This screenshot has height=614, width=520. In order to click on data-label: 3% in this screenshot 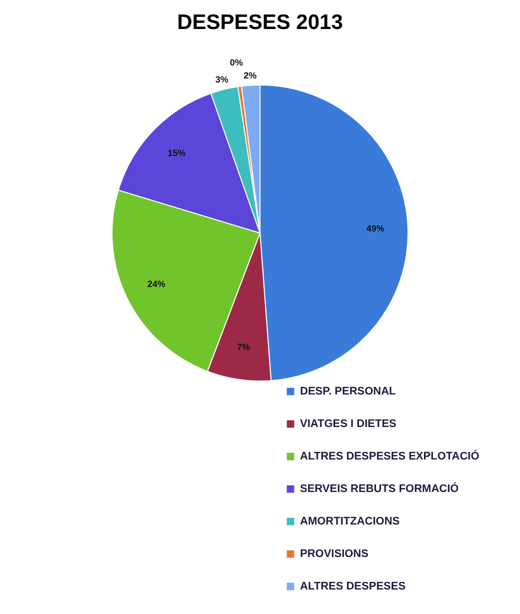, I will do `click(221, 79)`.